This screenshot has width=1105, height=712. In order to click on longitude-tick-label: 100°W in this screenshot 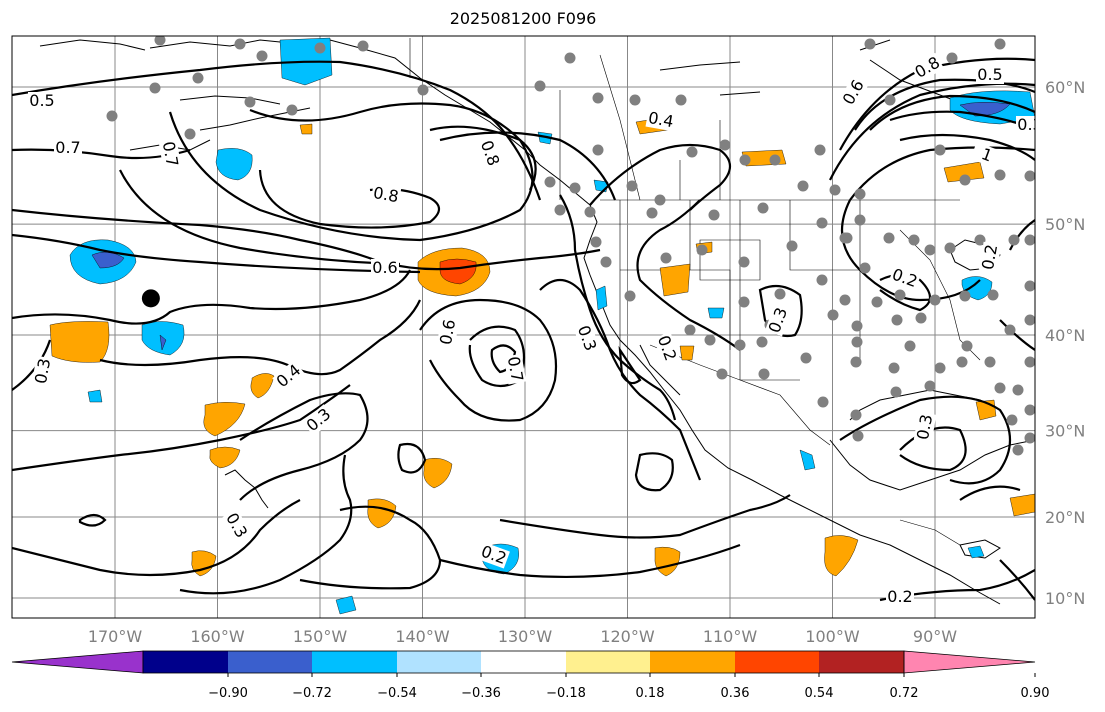, I will do `click(832, 636)`.